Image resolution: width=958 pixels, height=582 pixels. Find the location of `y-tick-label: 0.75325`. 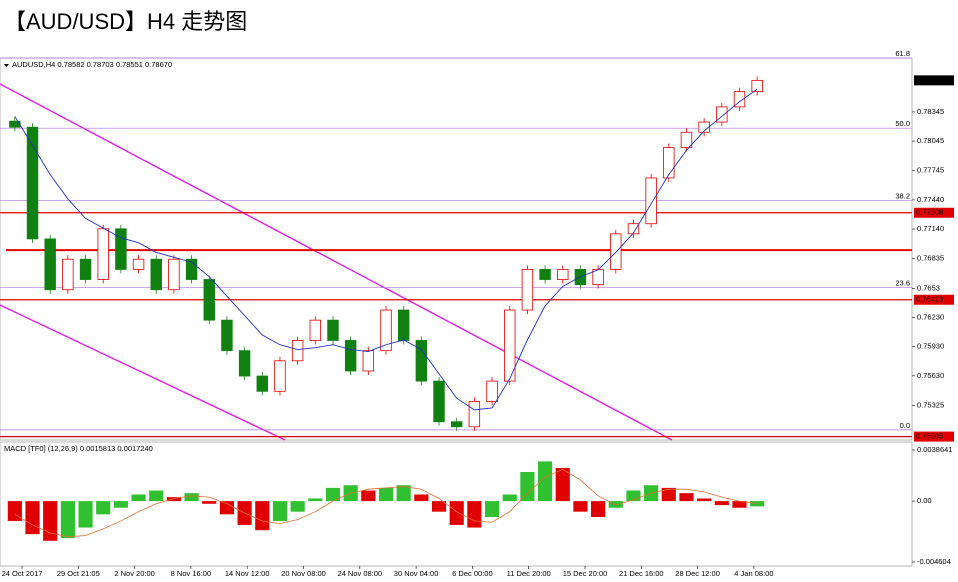

y-tick-label: 0.75325 is located at coordinates (930, 404).